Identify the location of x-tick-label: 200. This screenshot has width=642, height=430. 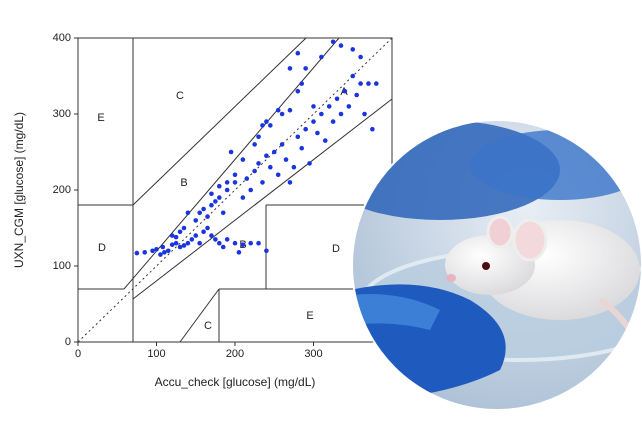
(235, 354).